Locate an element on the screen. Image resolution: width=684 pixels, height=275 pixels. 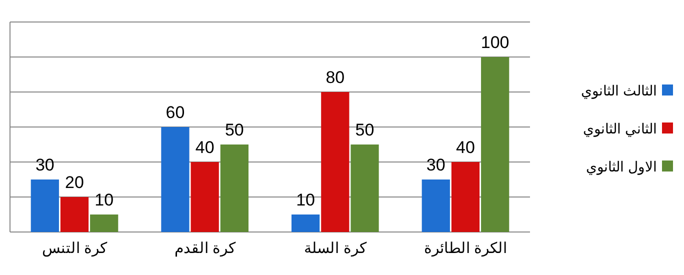
legend-label: الثالث الثانوي is located at coordinates (619, 91).